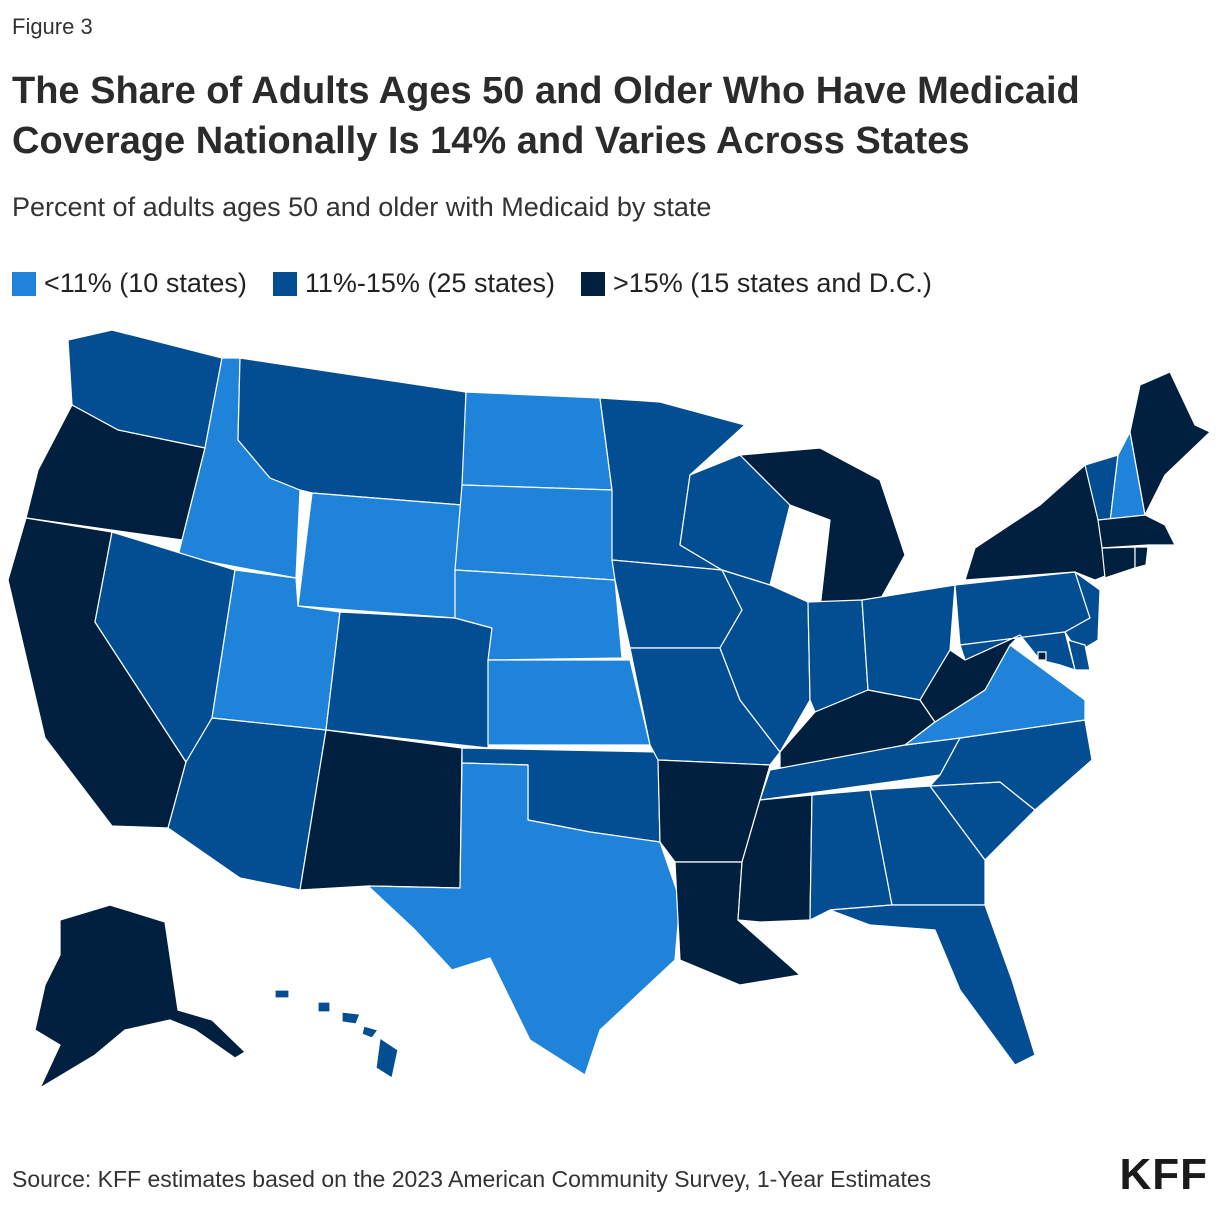  Describe the element at coordinates (52, 26) in the screenshot. I see `figure-label: Figure 3` at that location.